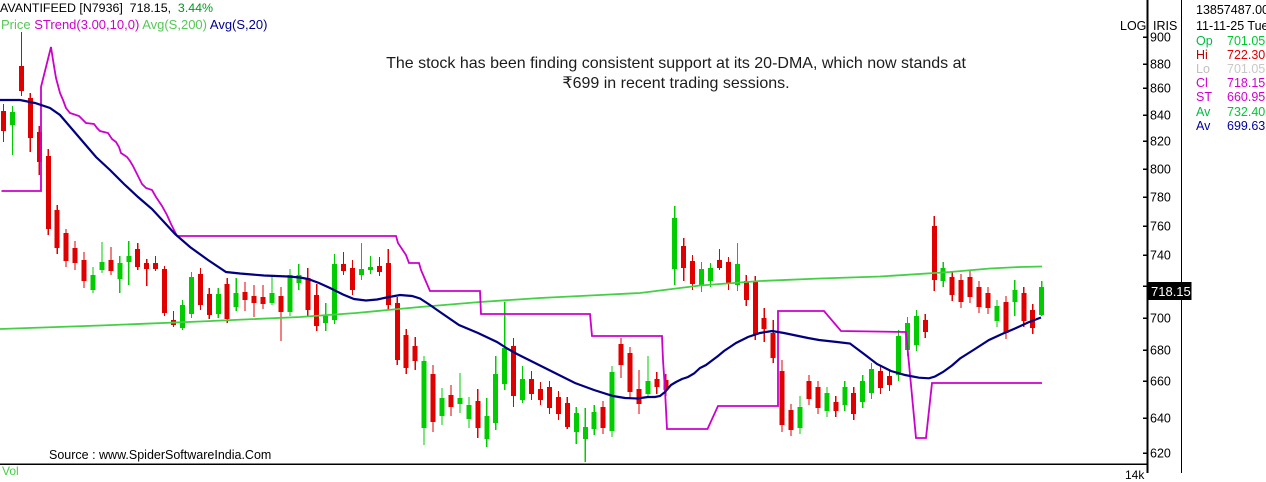 This screenshot has width=1266, height=482. What do you see at coordinates (1160, 227) in the screenshot?
I see `svg-text: 760` at bounding box center [1160, 227].